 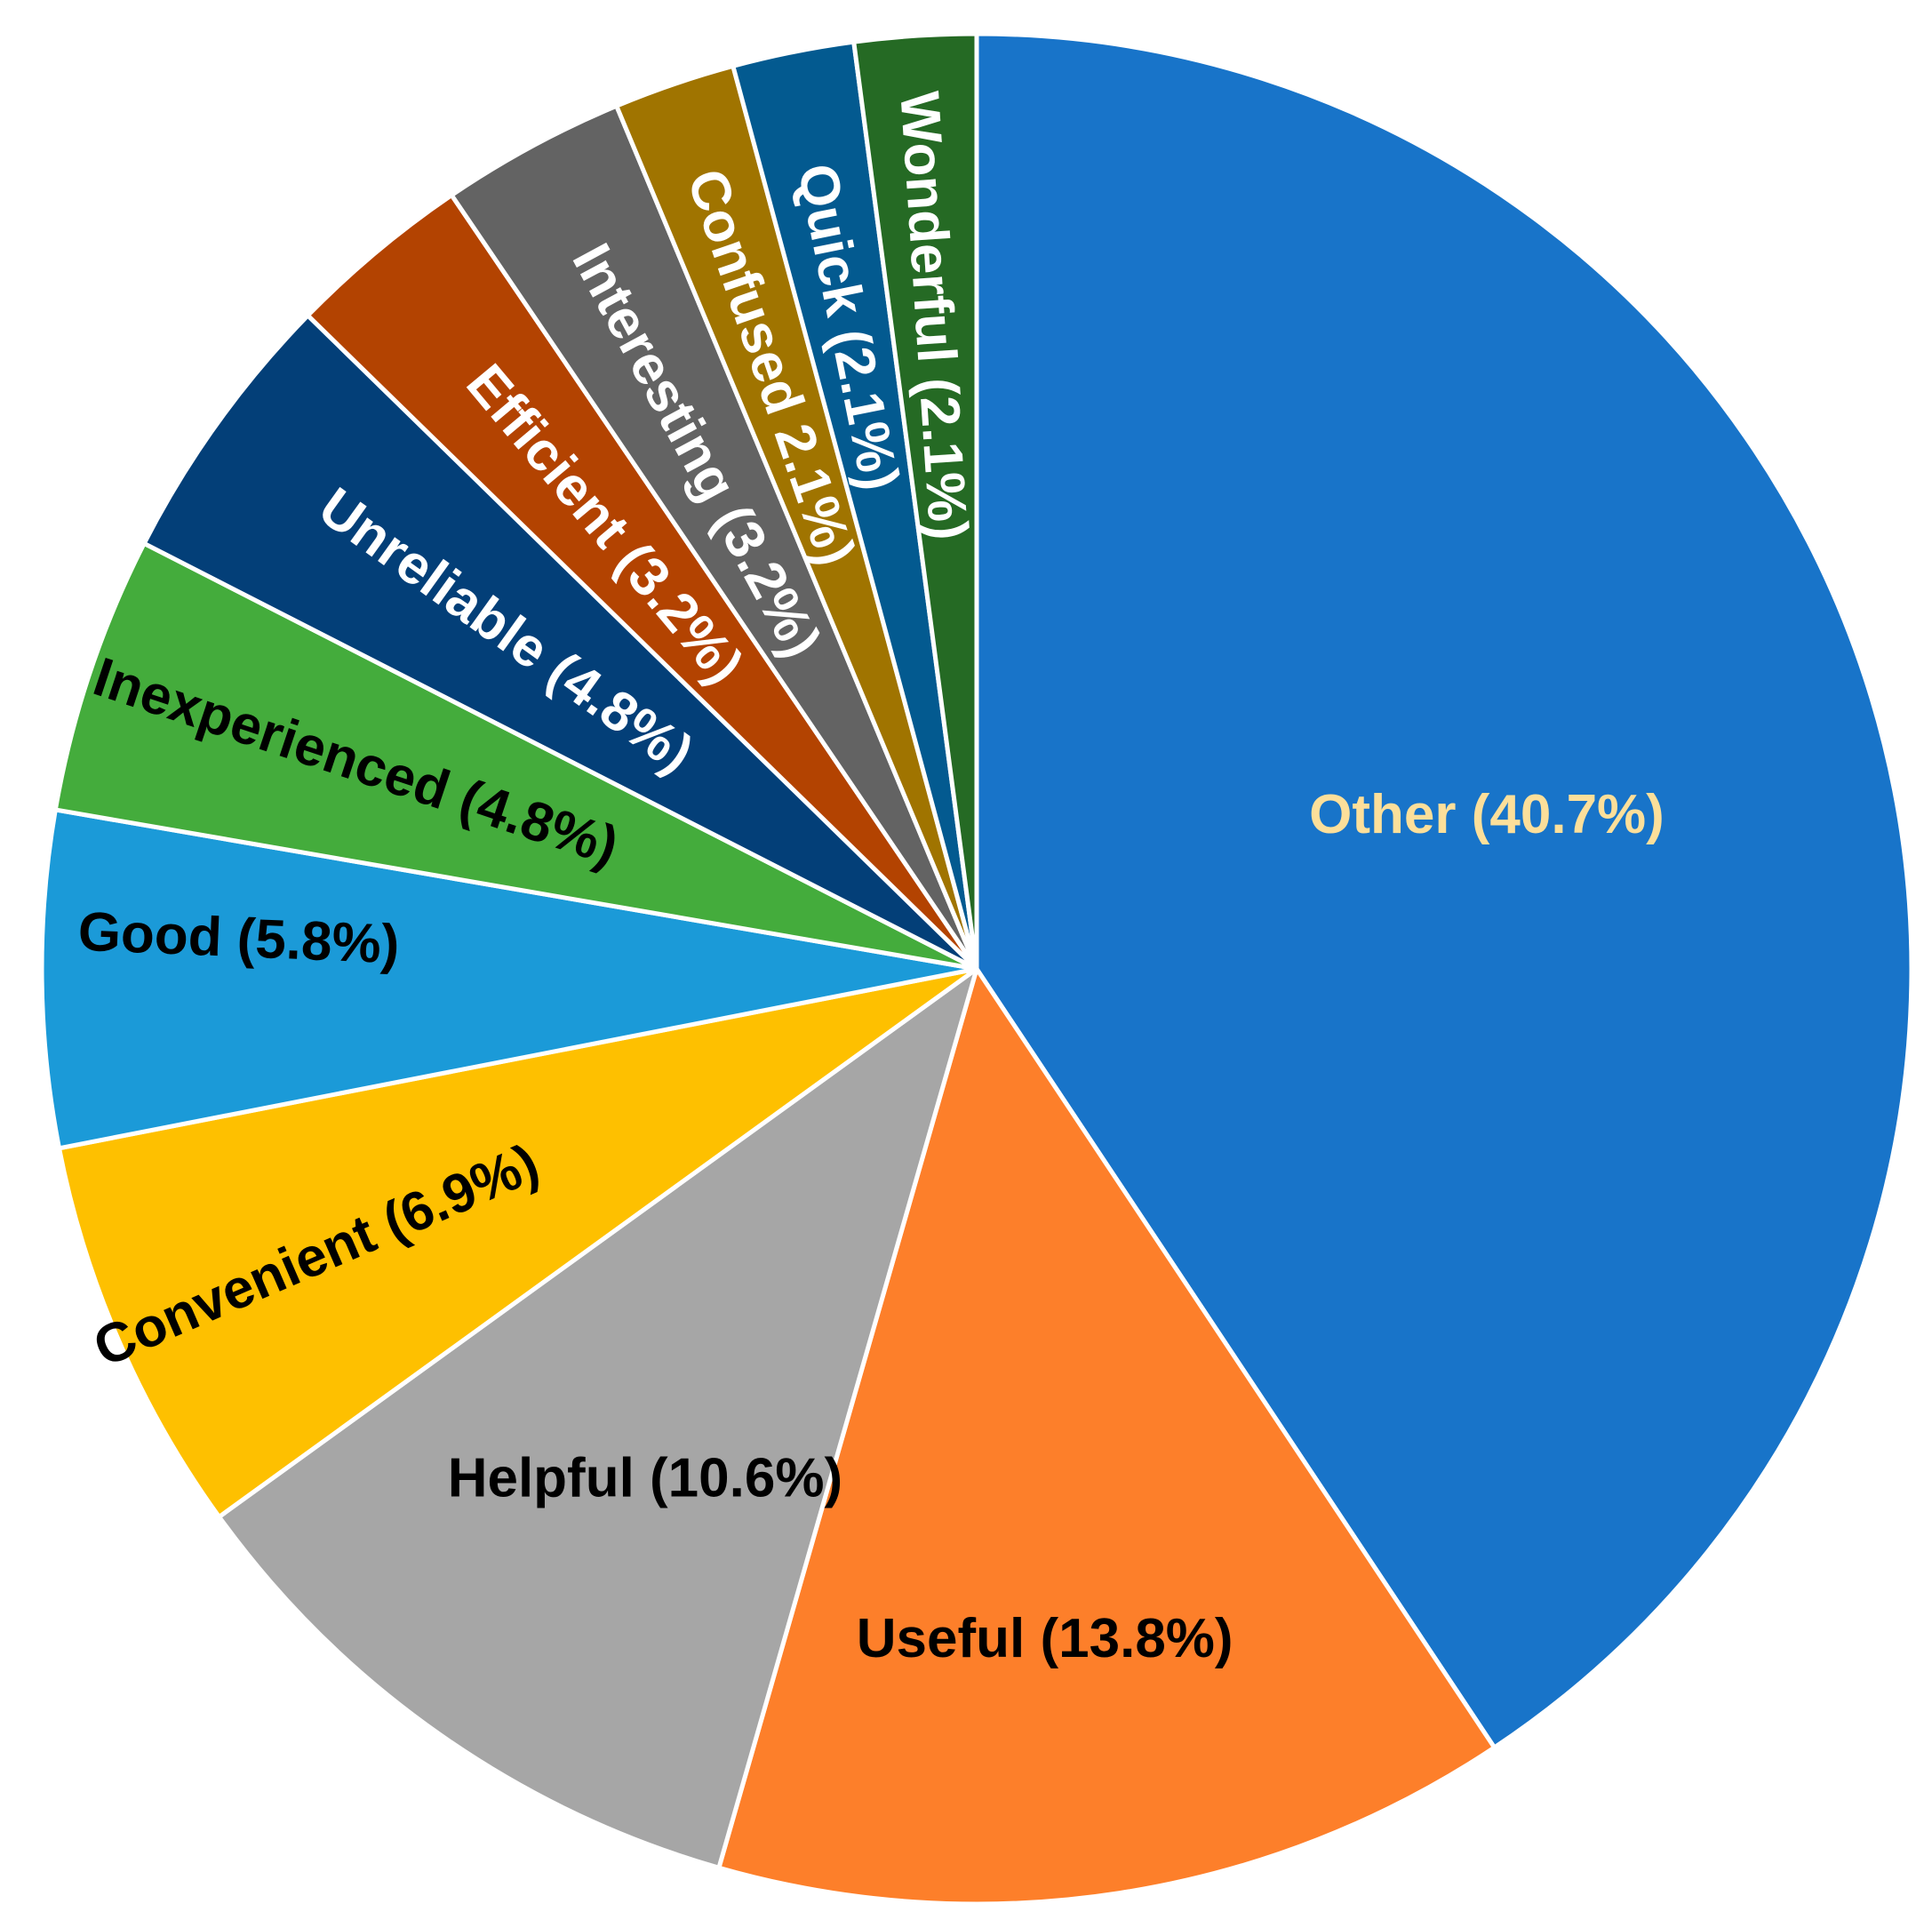 I want to click on pie-slice-good, so click(x=509, y=979).